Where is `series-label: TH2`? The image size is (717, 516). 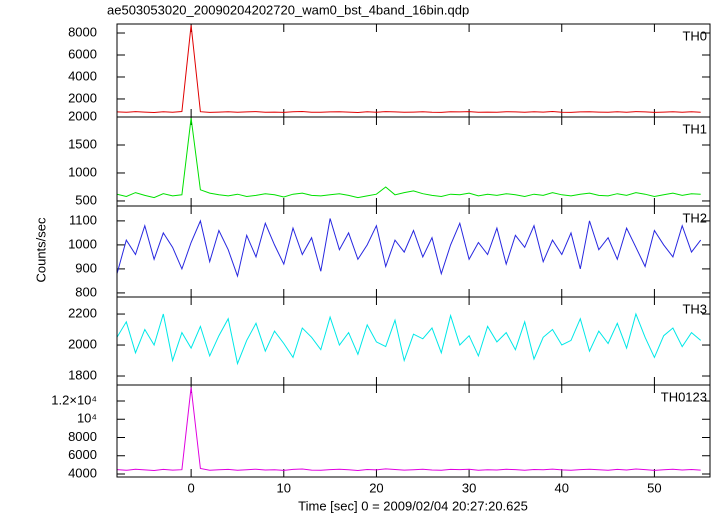 series-label: TH2 is located at coordinates (694, 217).